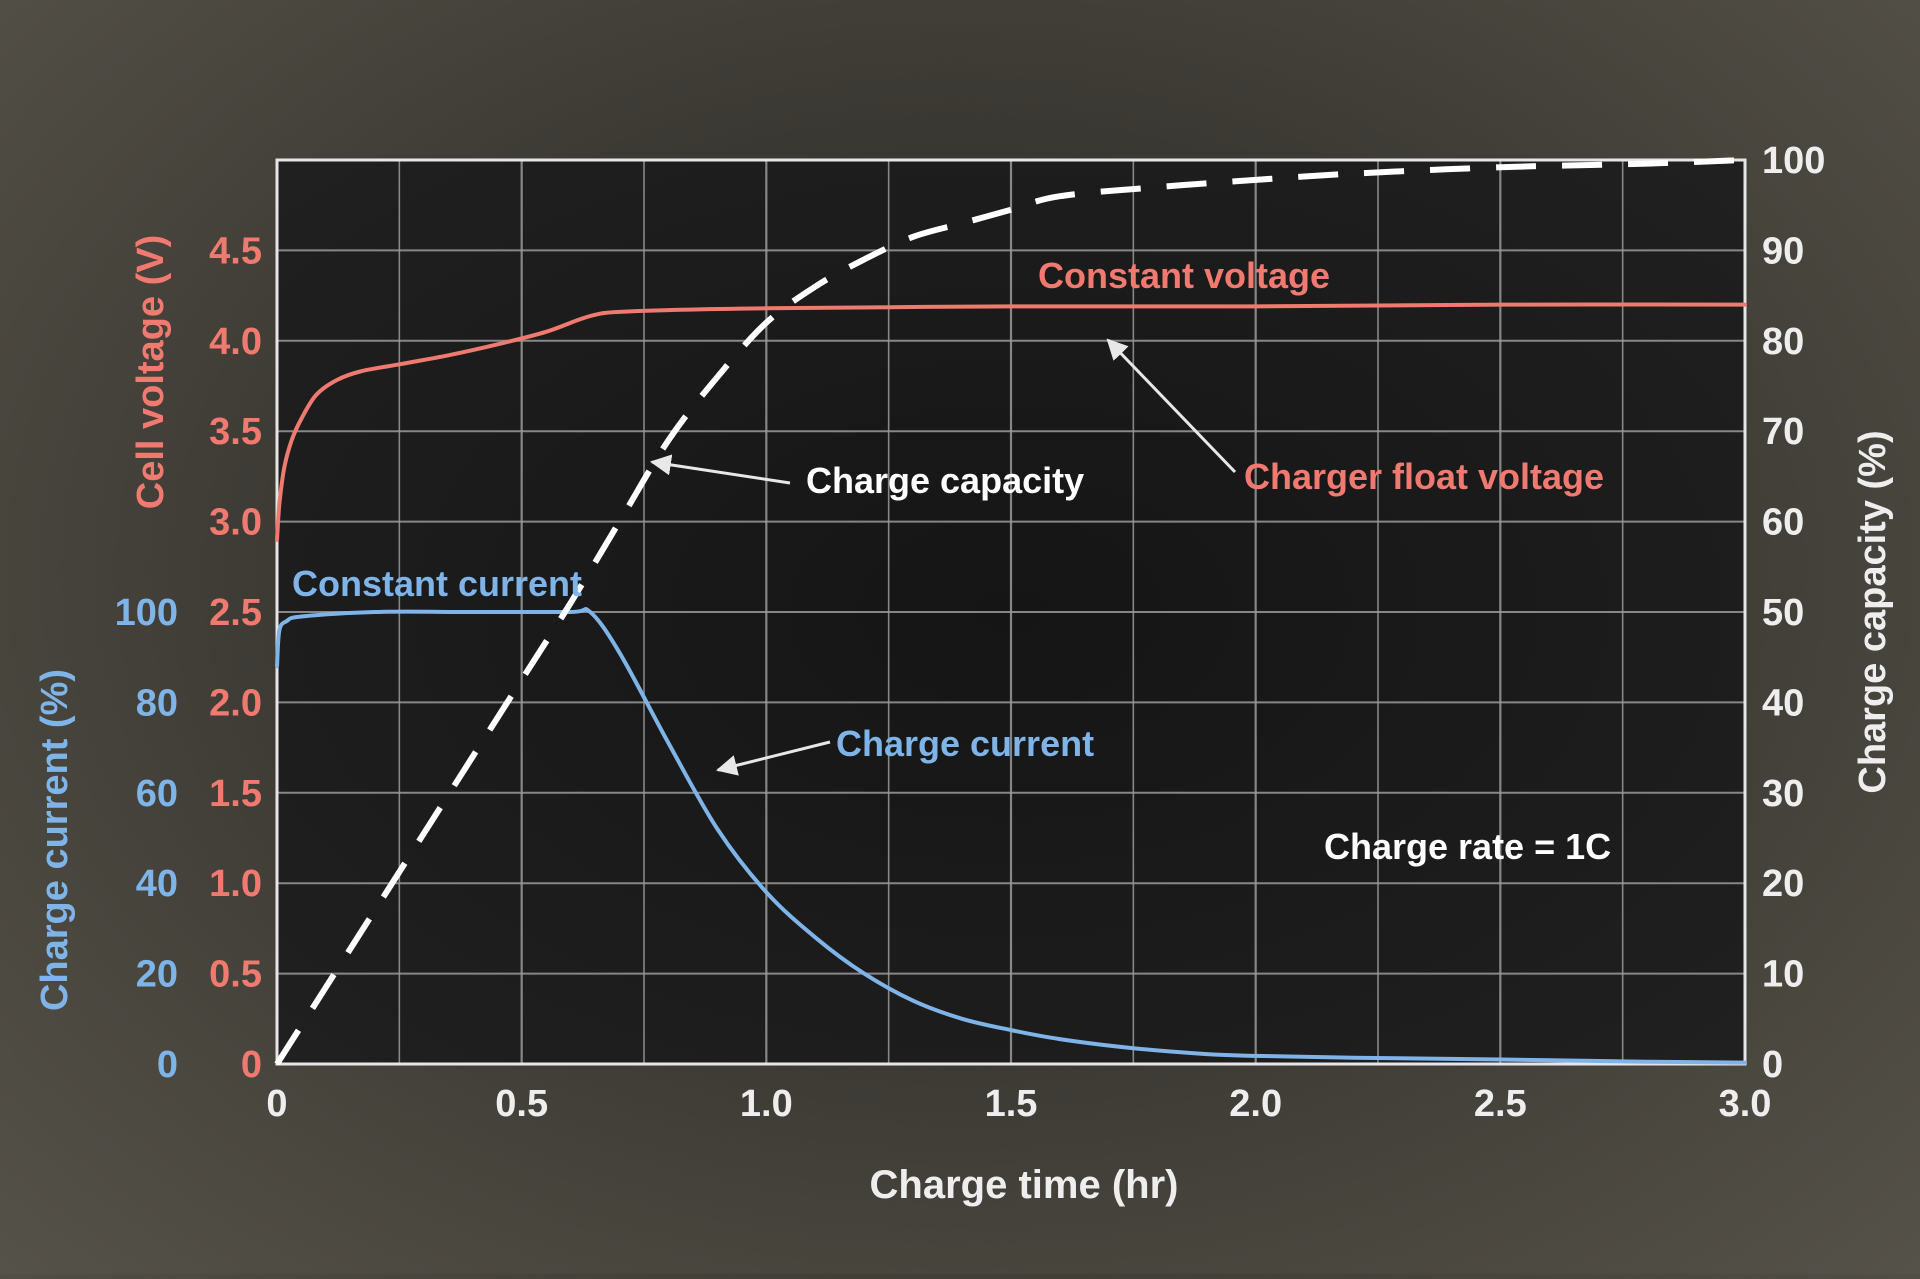 The image size is (1920, 1279). Describe the element at coordinates (1171, 406) in the screenshot. I see `arrow-charger-float-voltage` at that location.